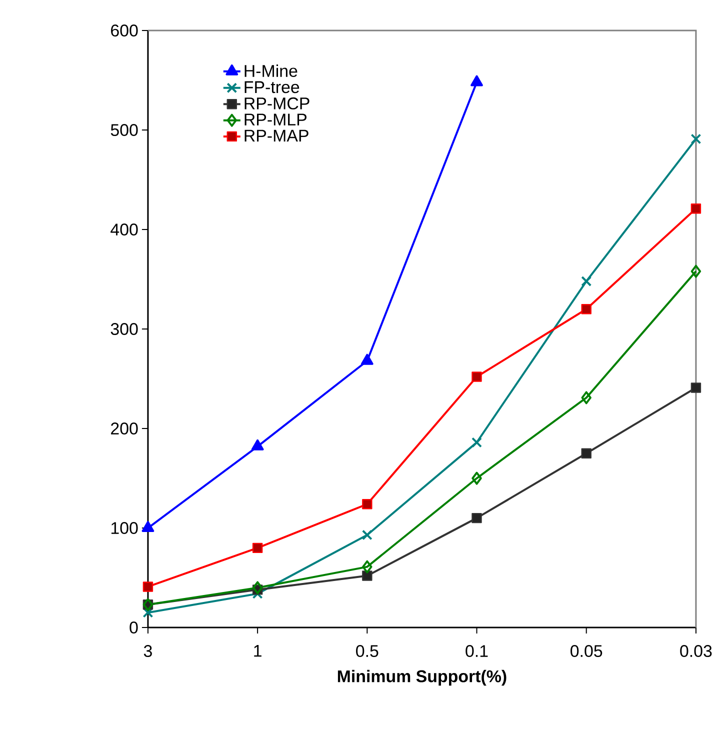 The image size is (719, 731). What do you see at coordinates (367, 651) in the screenshot?
I see `x-tick-label: 0.5` at bounding box center [367, 651].